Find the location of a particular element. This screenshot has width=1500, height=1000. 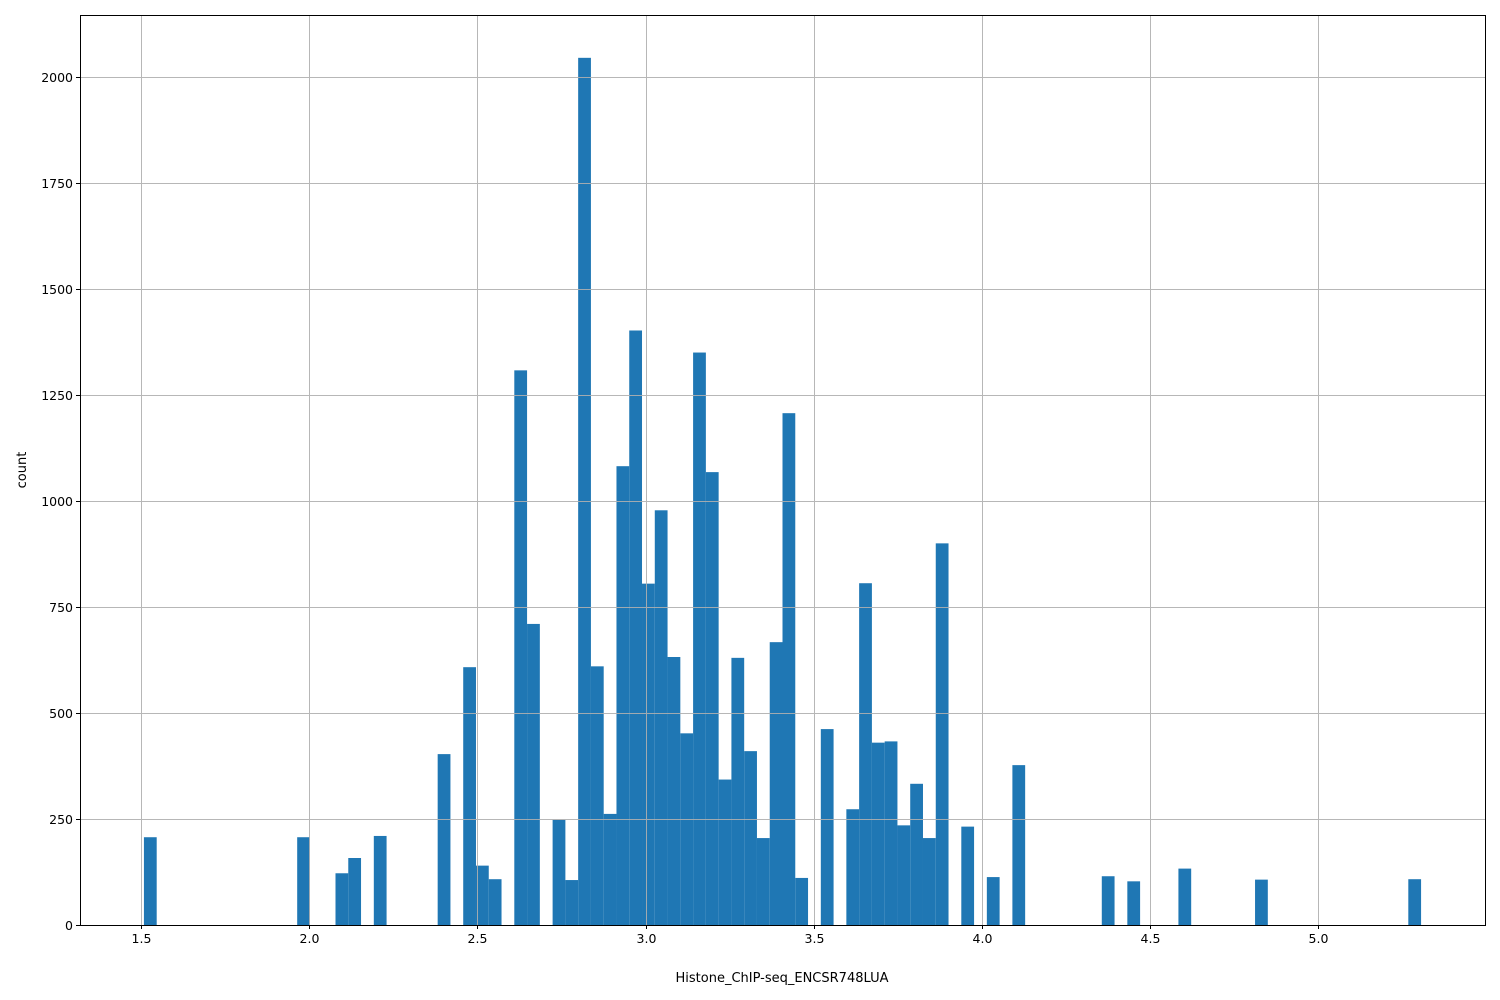

y-axis-ticks: 0 250 500 750 1000 1250 1500 1750 2000 is located at coordinates (60, 501).